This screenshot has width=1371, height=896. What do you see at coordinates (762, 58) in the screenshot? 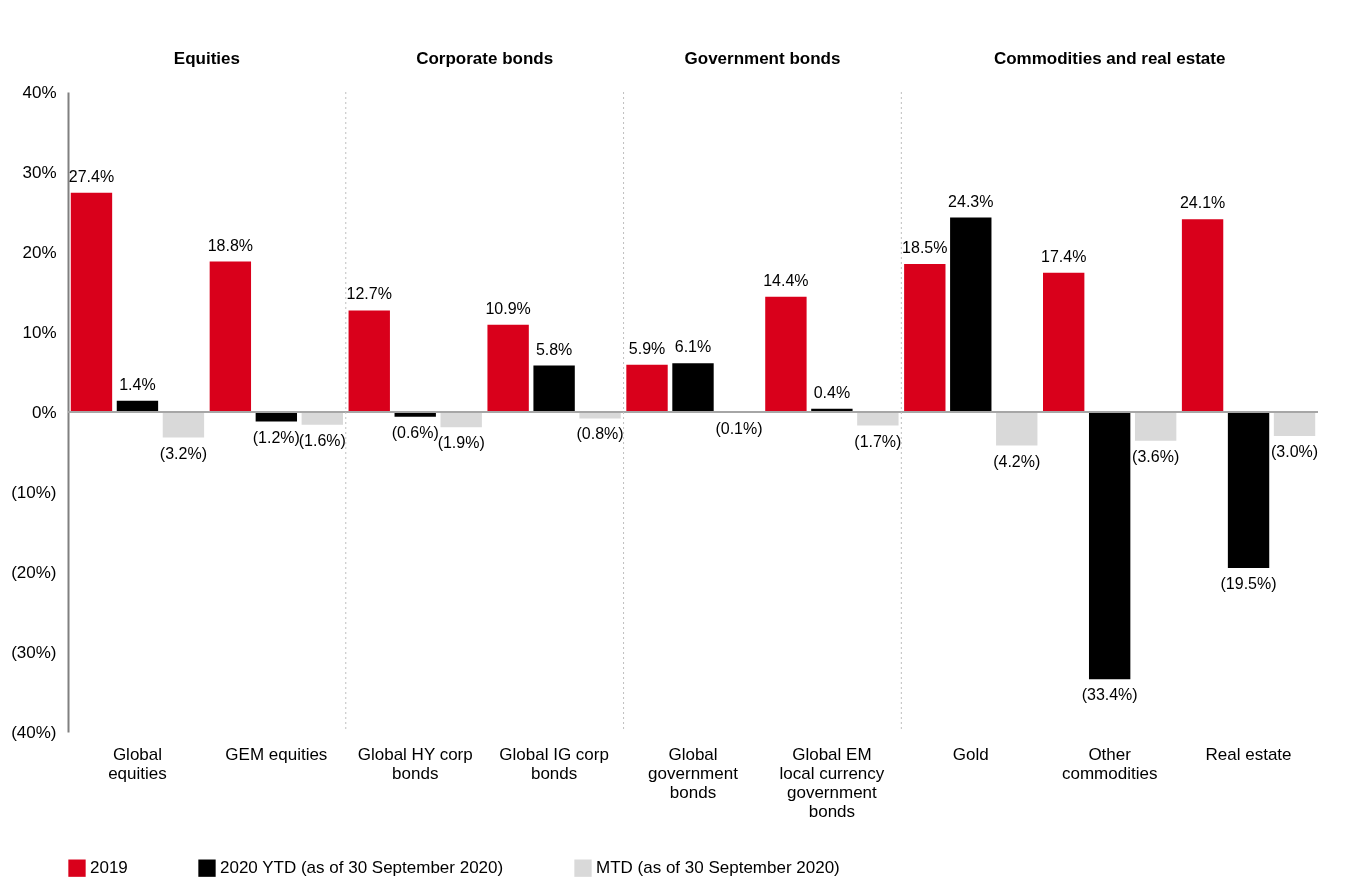
I see `text: Government bonds` at bounding box center [762, 58].